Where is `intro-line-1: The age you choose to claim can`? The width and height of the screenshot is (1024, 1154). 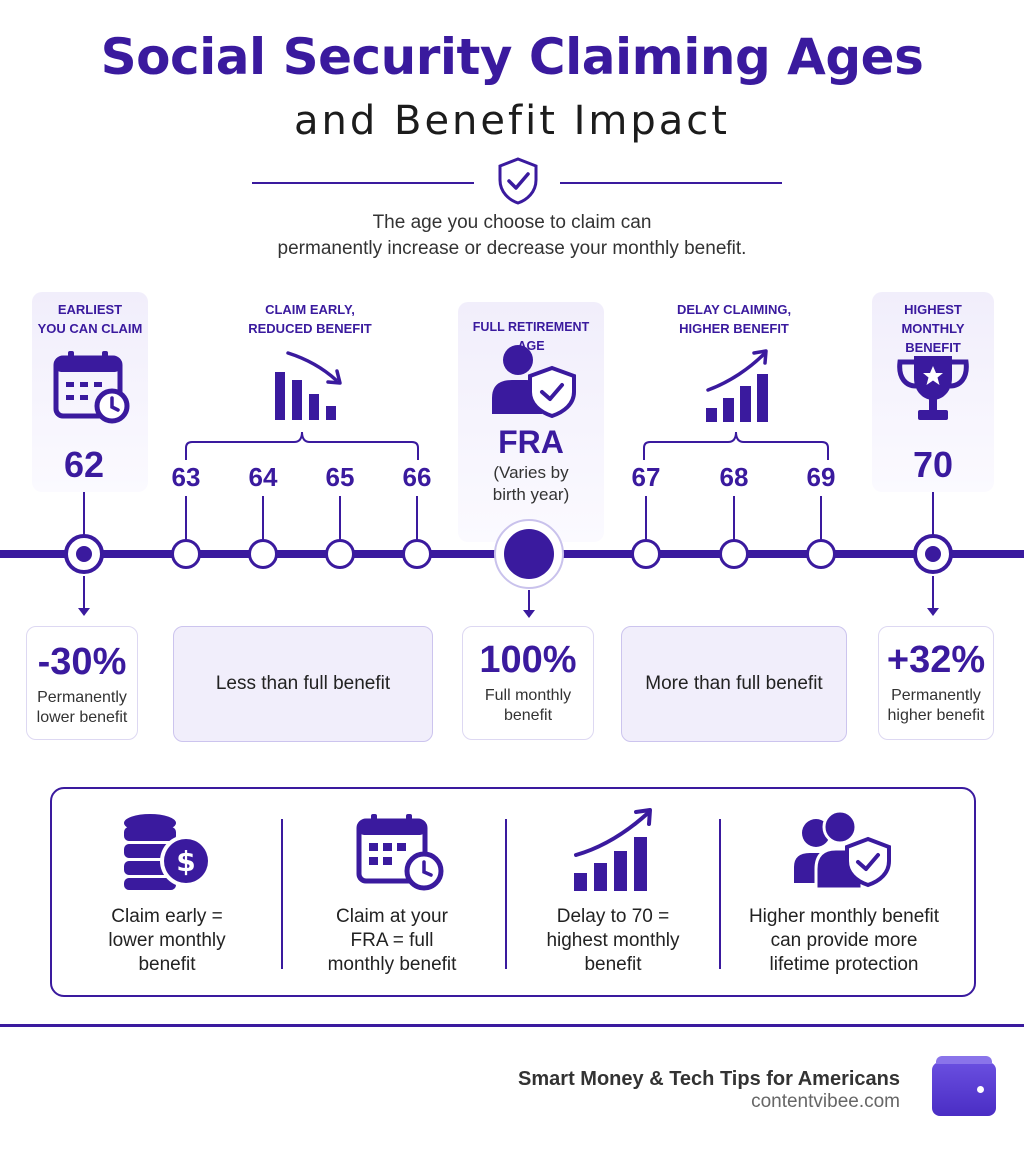 intro-line-1: The age you choose to claim can is located at coordinates (512, 222).